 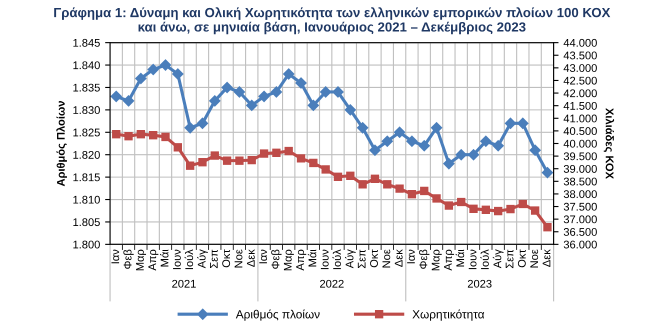 What do you see at coordinates (448, 315) in the screenshot?
I see `legend-label: Χωρητικότητα` at bounding box center [448, 315].